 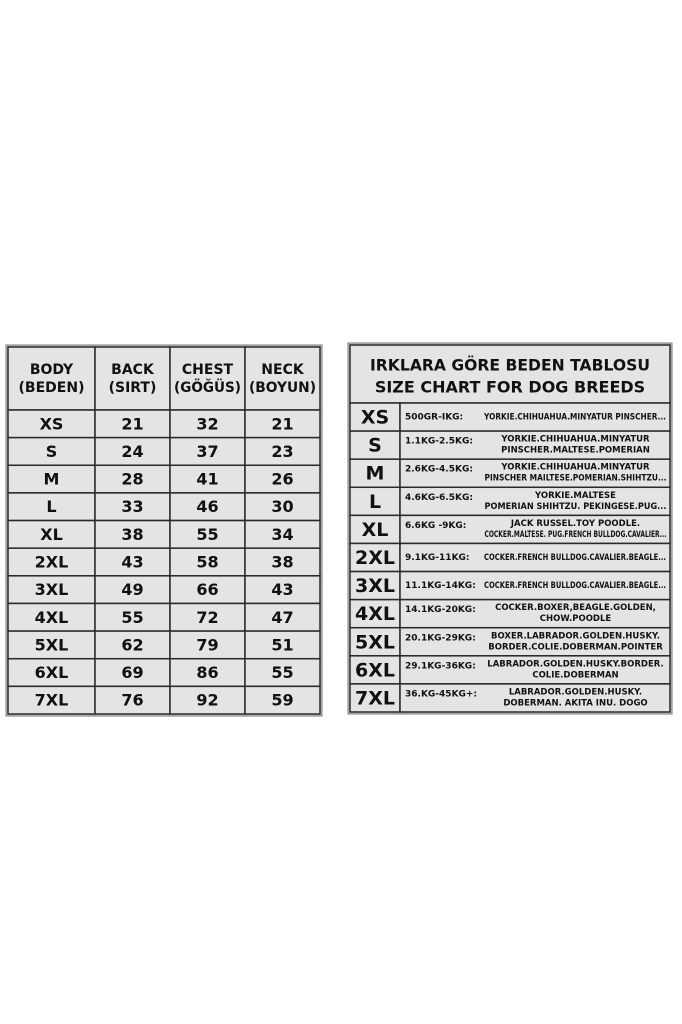 I want to click on breeds: YORKIE.CHIHUAHUA.MINYATUR, so click(x=575, y=440).